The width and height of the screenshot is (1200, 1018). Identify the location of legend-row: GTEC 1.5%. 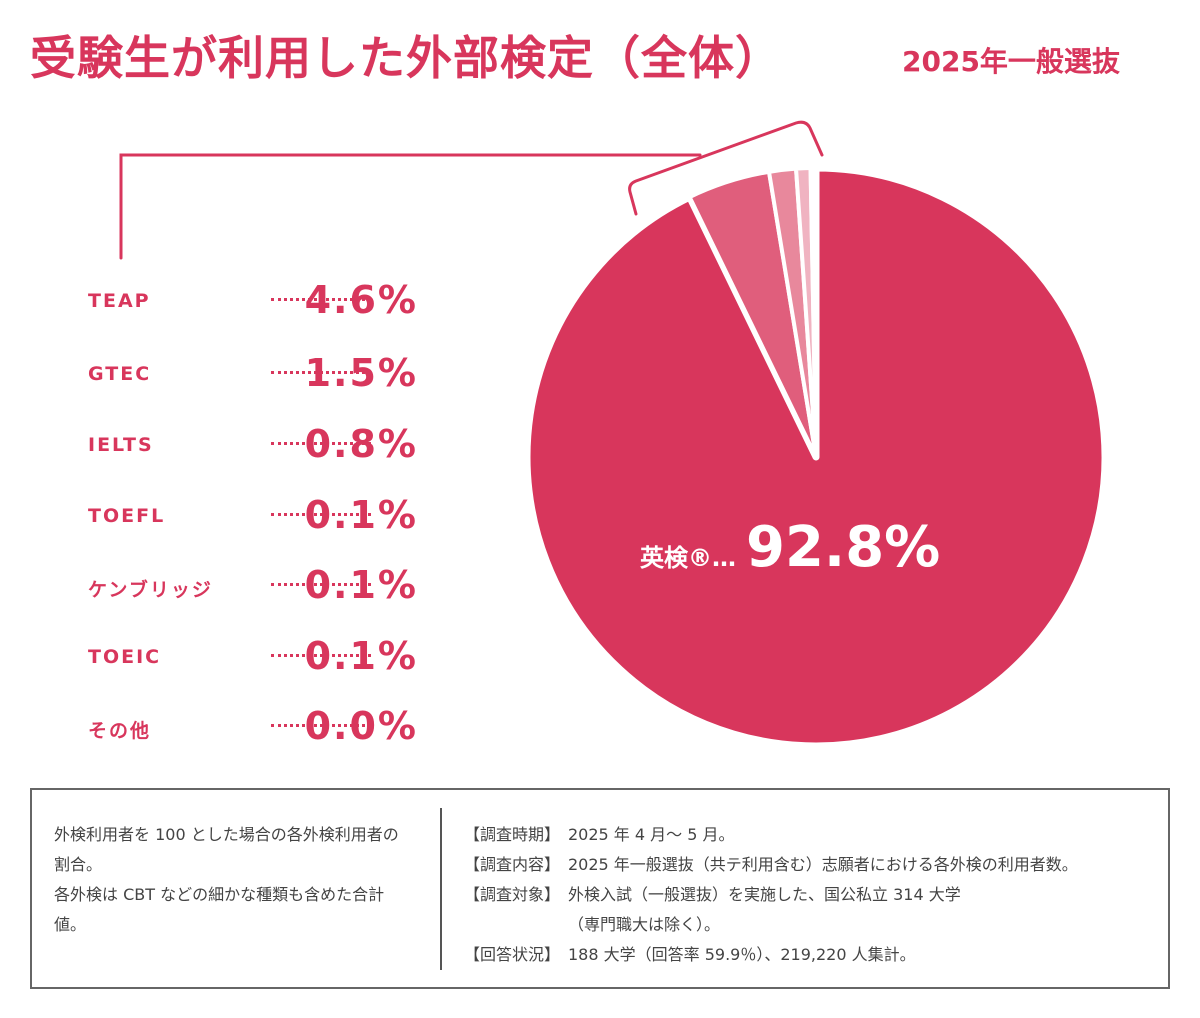
(253, 373).